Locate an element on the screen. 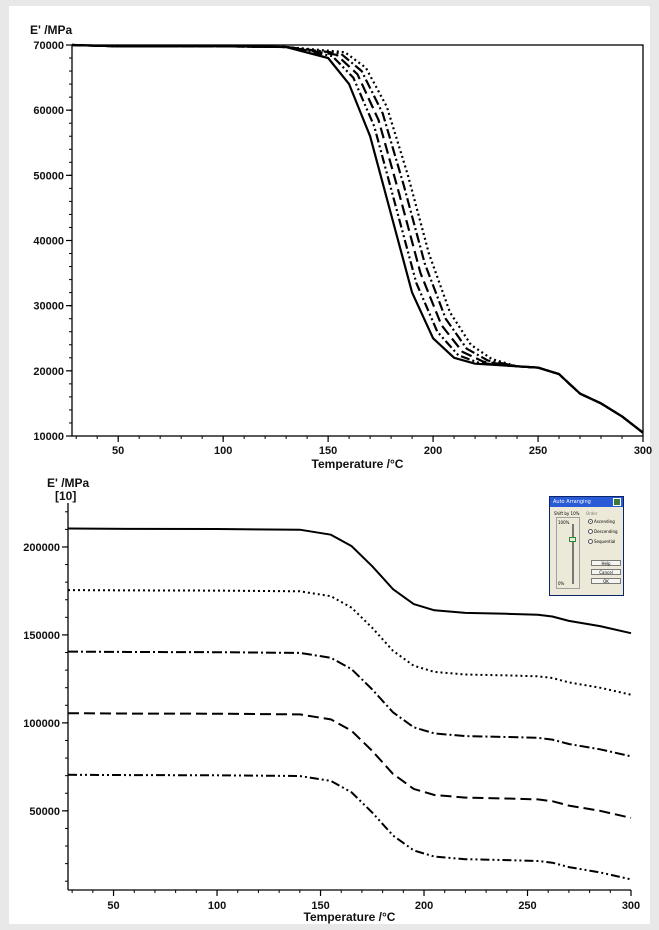  slider-thumb is located at coordinates (572, 539).